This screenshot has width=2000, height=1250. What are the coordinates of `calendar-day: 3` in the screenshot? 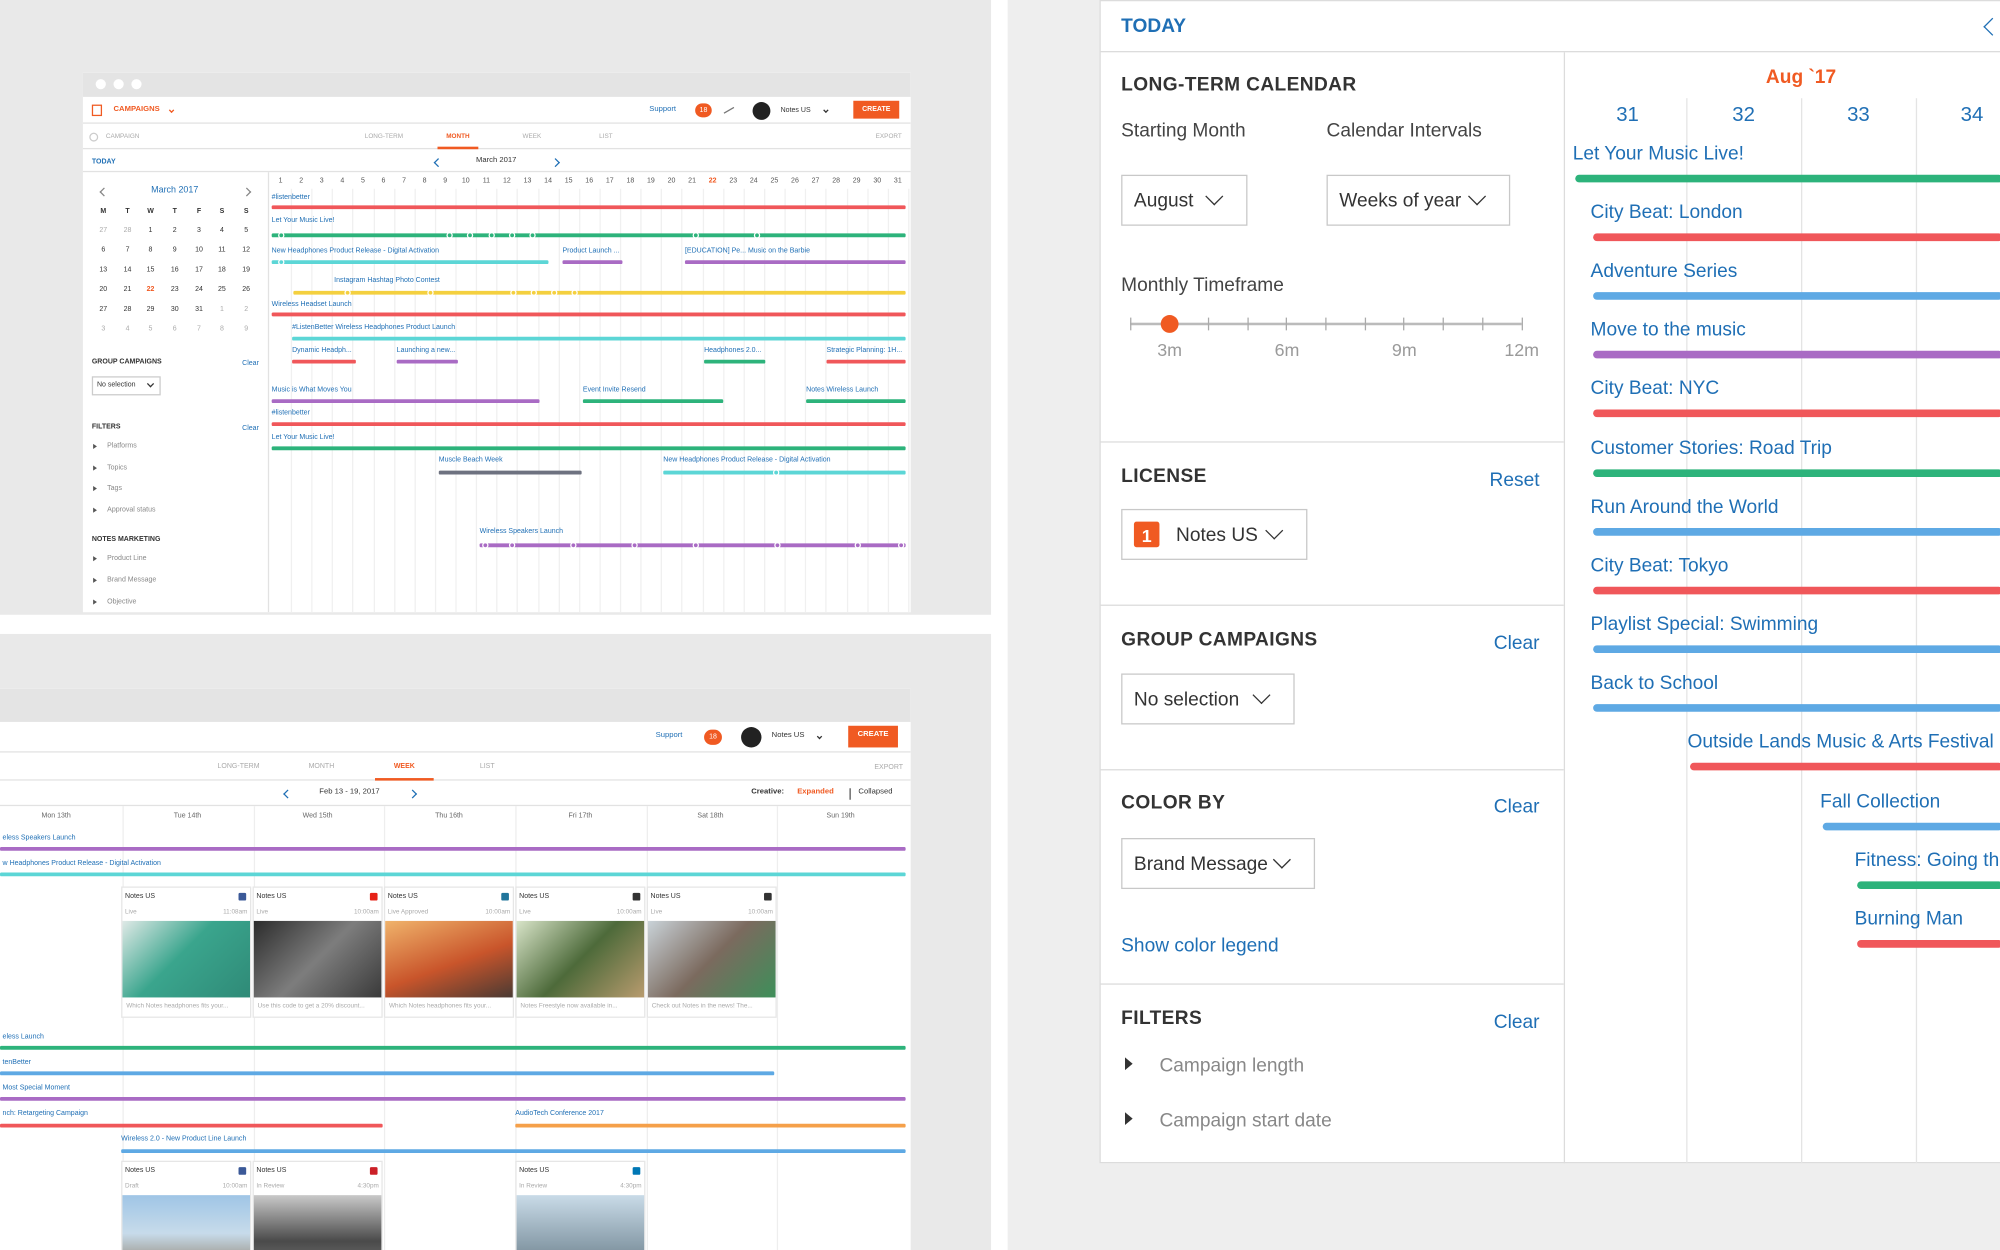 It's located at (199, 230).